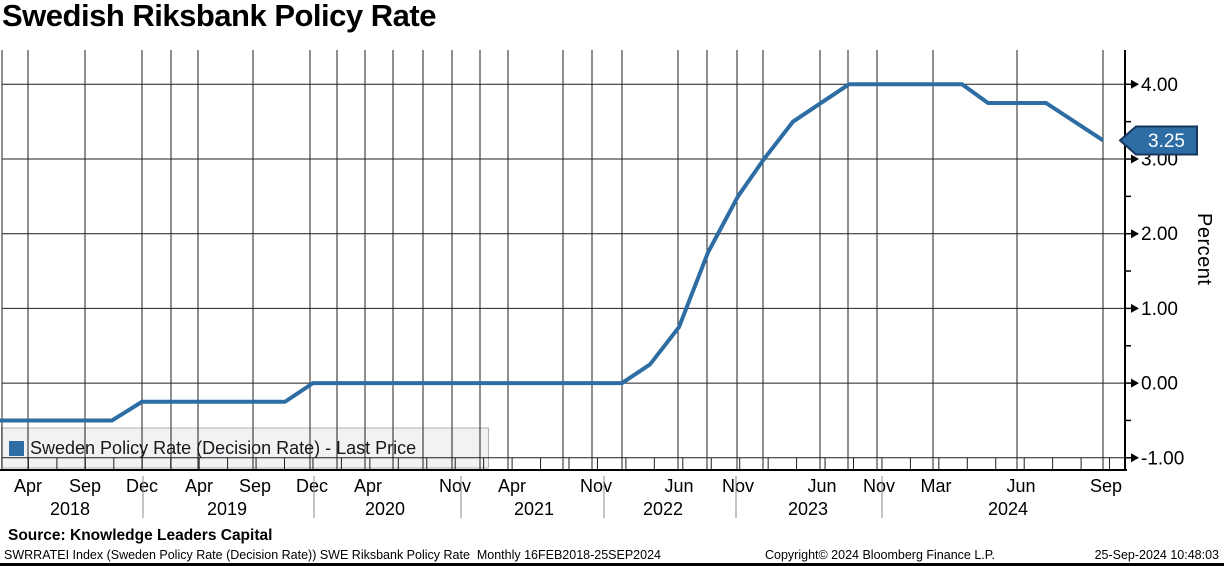  Describe the element at coordinates (1159, 234) in the screenshot. I see `y-tick-label: 2.00` at that location.